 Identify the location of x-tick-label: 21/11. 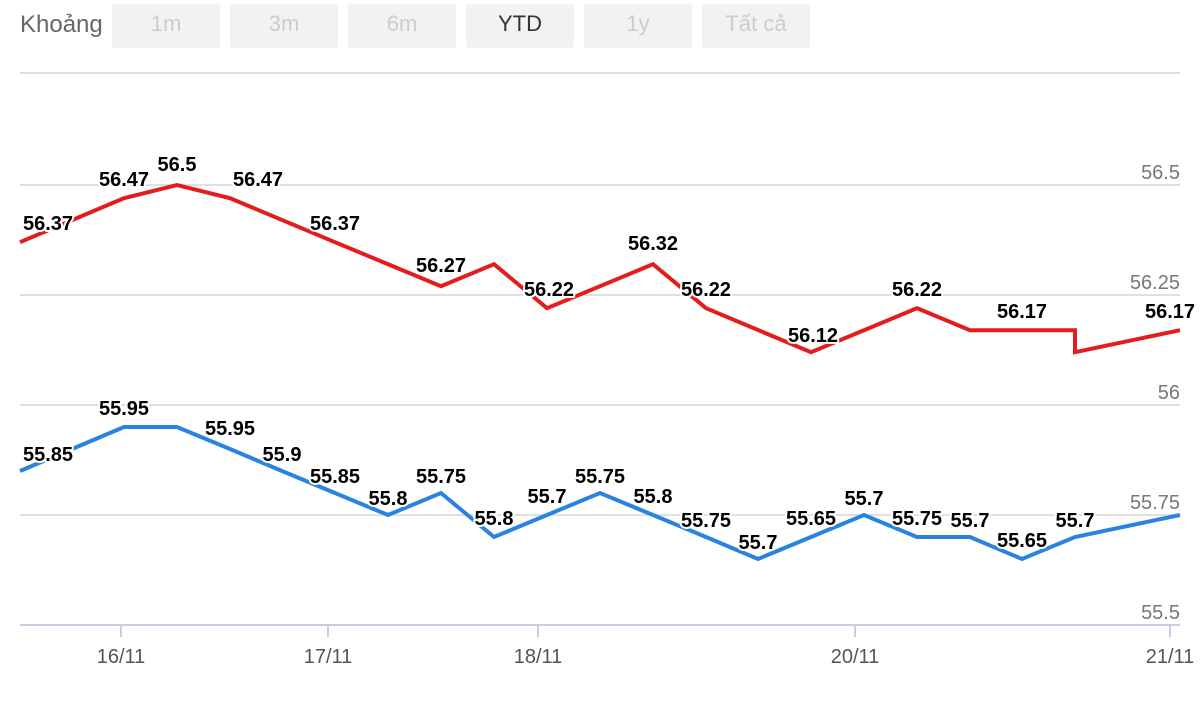
(1170, 657).